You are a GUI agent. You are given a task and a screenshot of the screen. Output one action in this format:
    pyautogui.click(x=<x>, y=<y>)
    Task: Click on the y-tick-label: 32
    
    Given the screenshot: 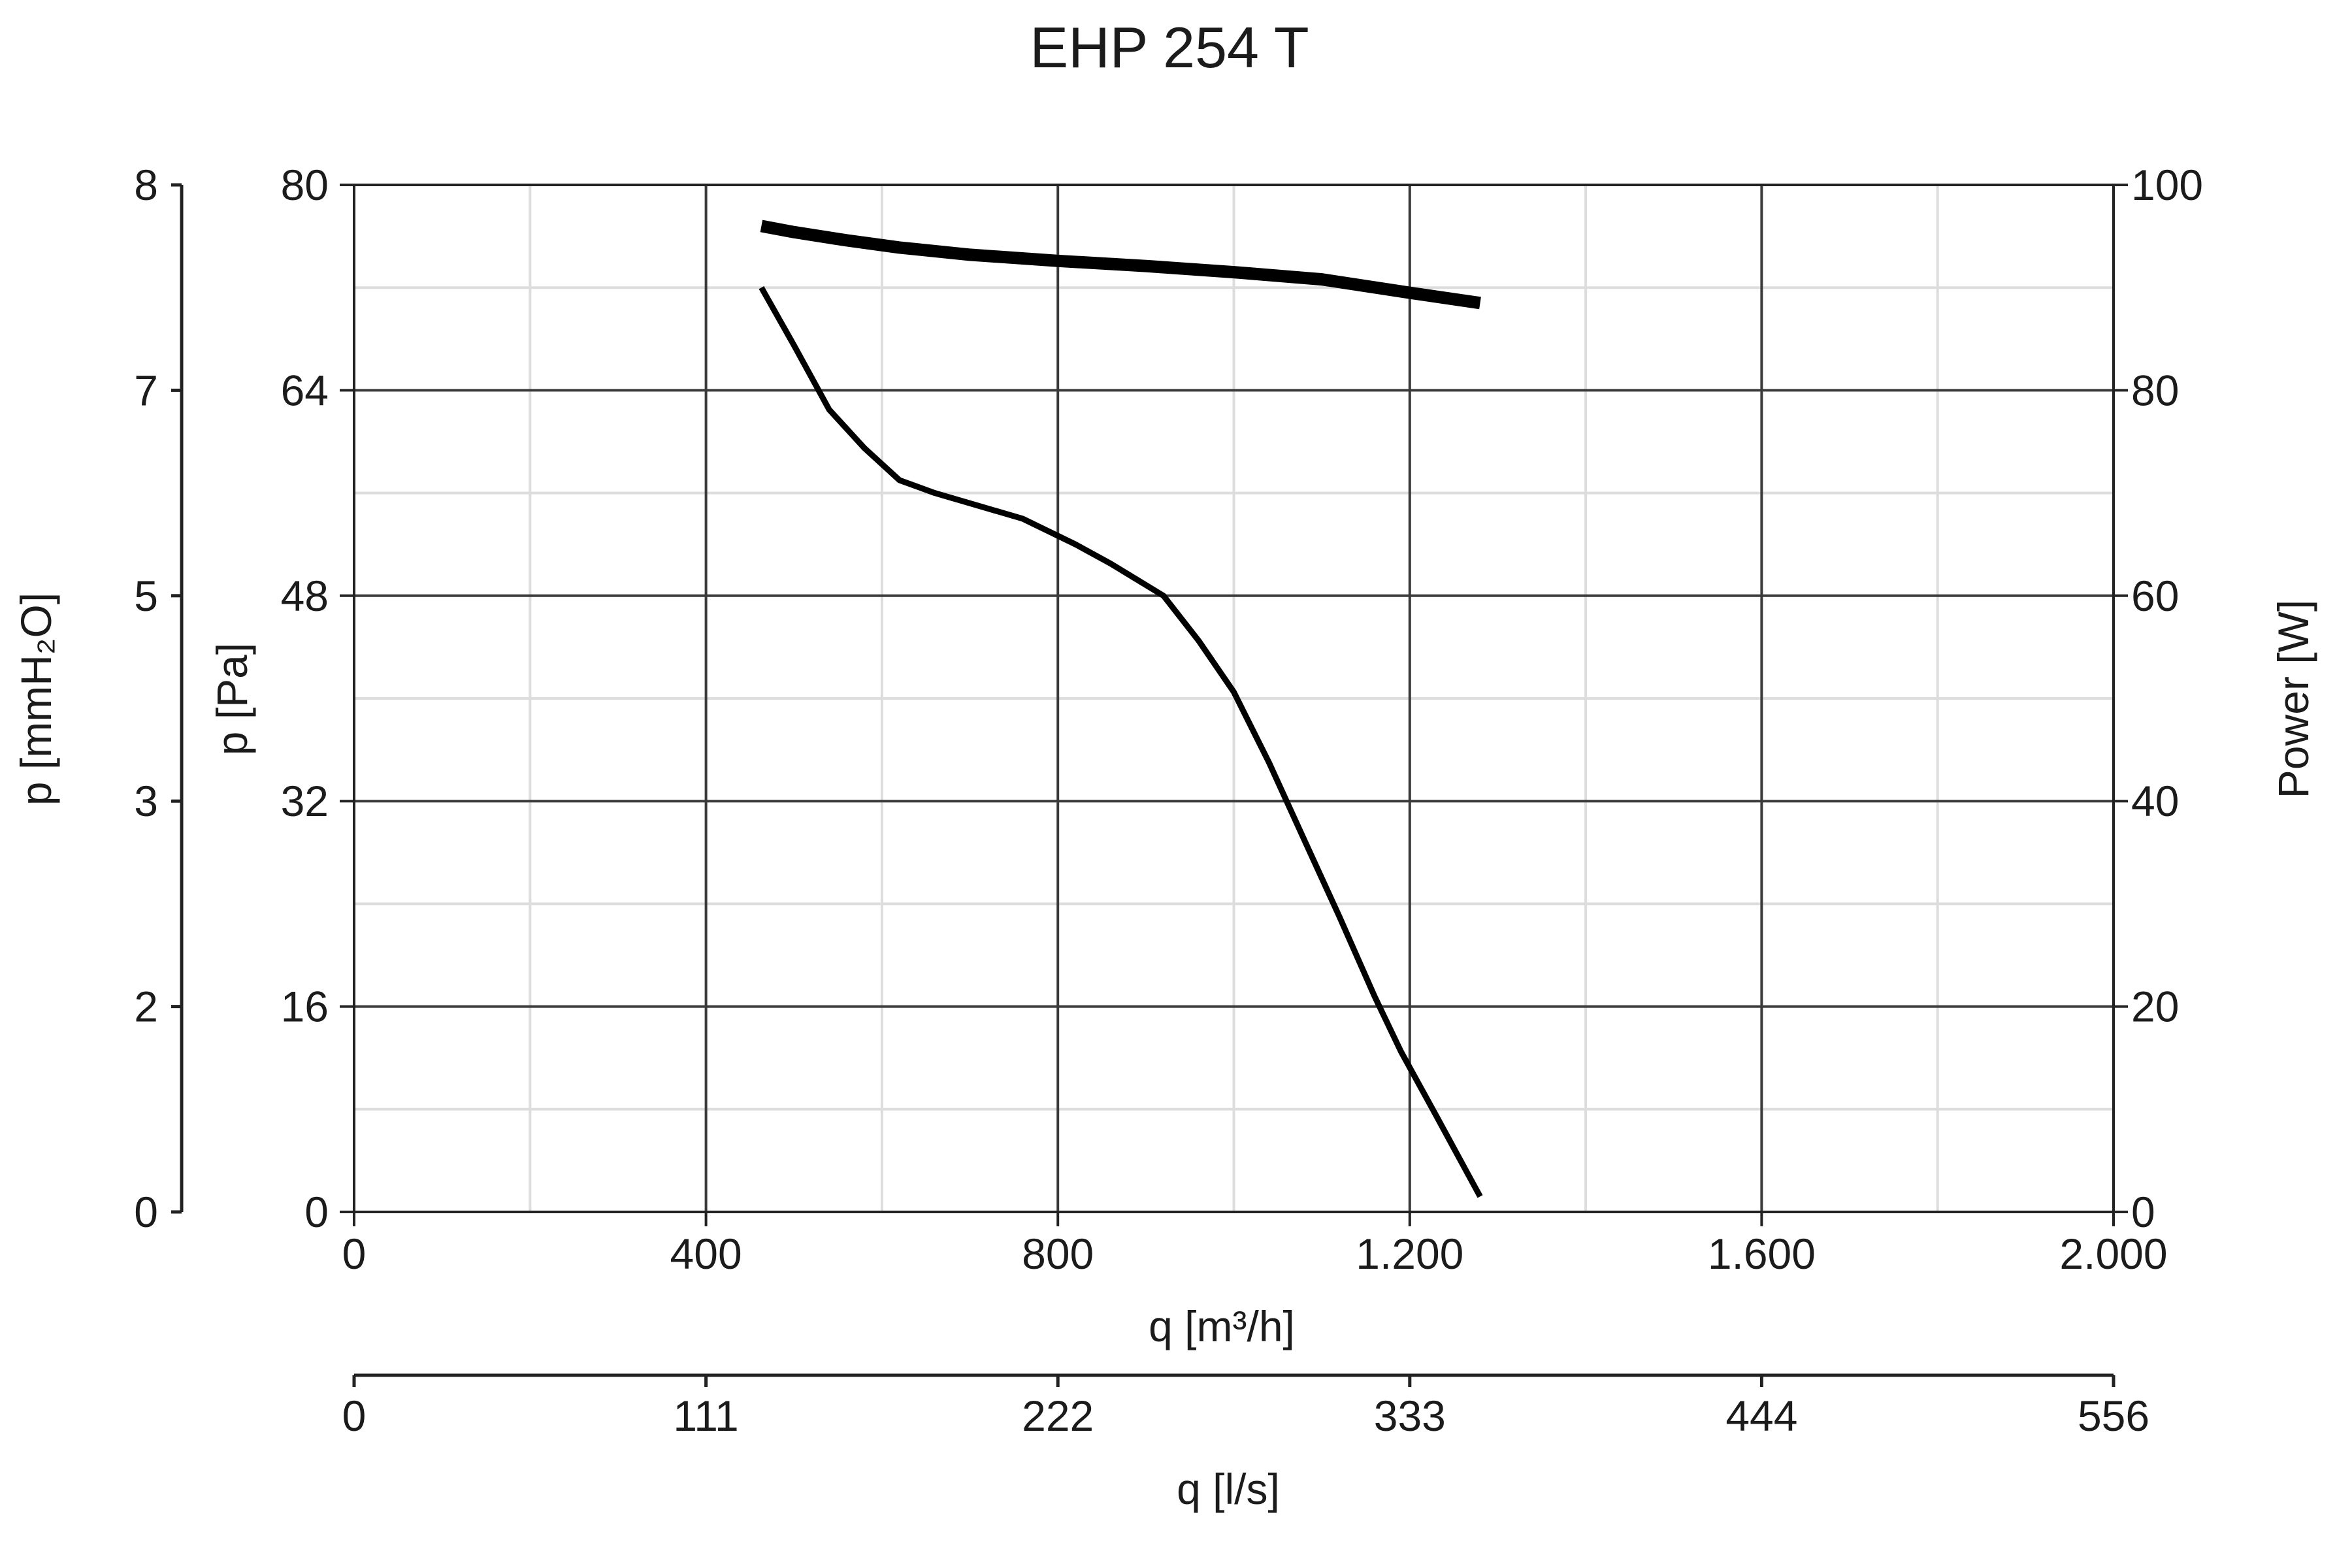 What is the action you would take?
    pyautogui.click(x=305, y=801)
    